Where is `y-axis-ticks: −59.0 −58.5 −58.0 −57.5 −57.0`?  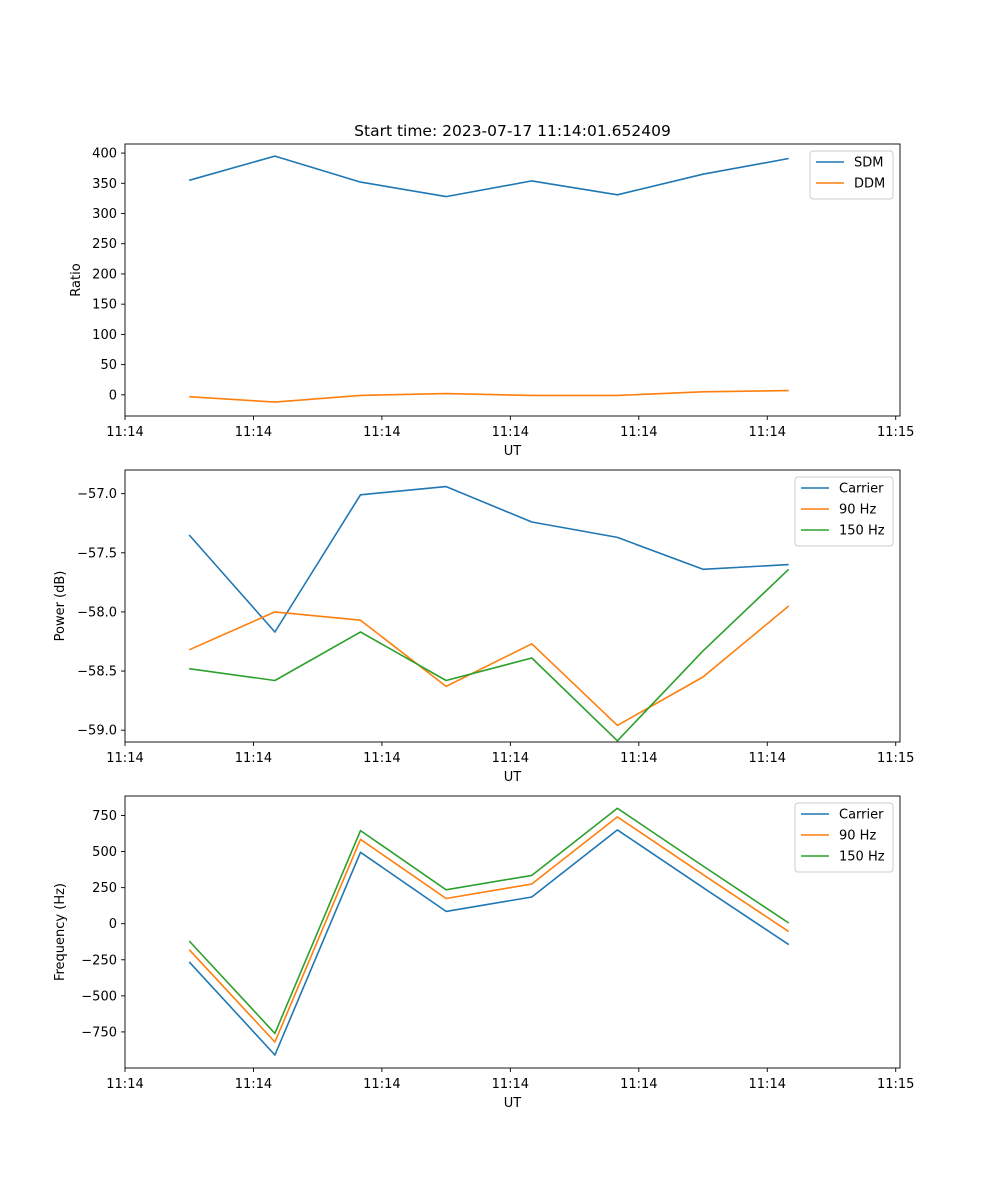 y-axis-ticks: −59.0 −58.5 −58.0 −57.5 −57.0 is located at coordinates (101, 613).